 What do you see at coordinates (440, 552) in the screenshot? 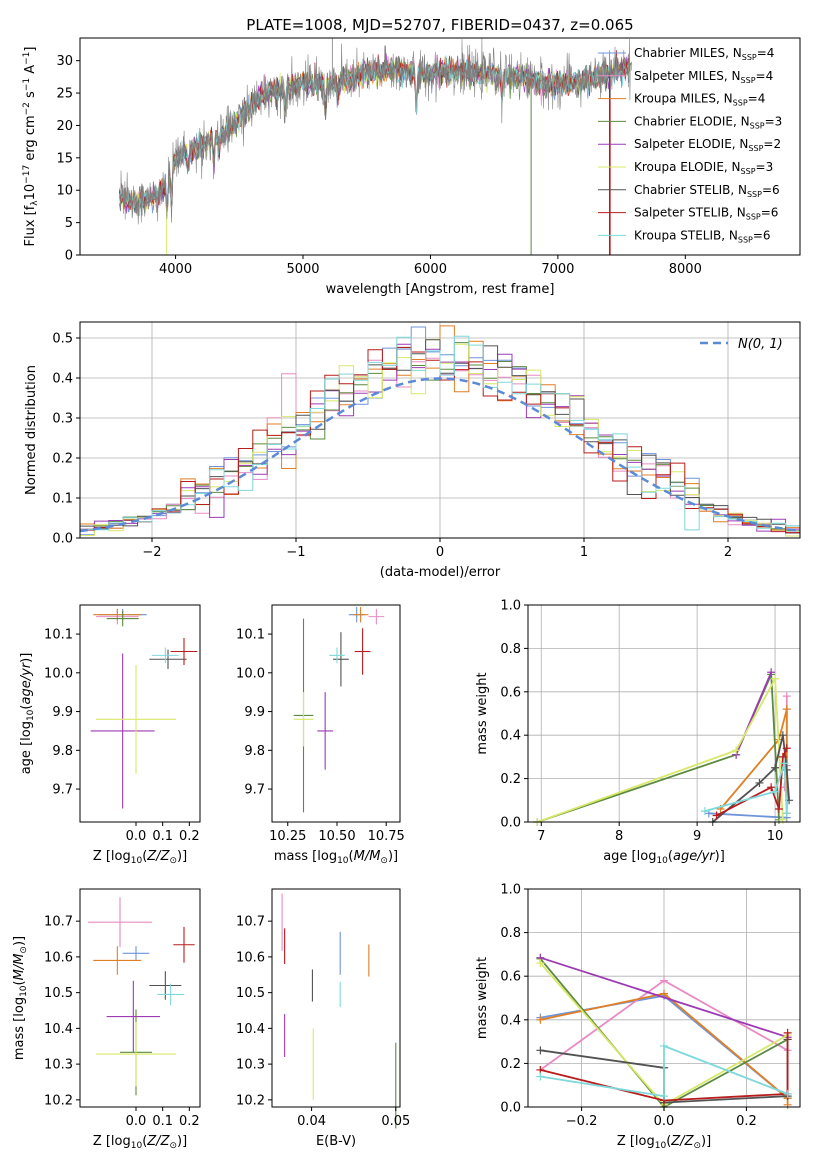
I see `x-tick-label: 0` at bounding box center [440, 552].